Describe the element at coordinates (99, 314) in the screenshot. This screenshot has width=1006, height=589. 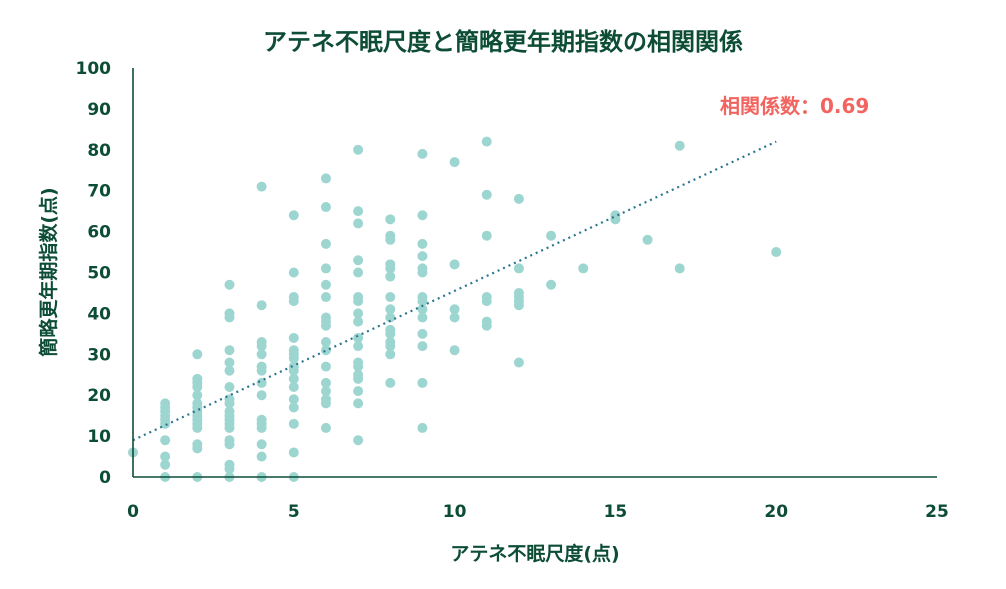
I see `y-tick-label: 40` at that location.